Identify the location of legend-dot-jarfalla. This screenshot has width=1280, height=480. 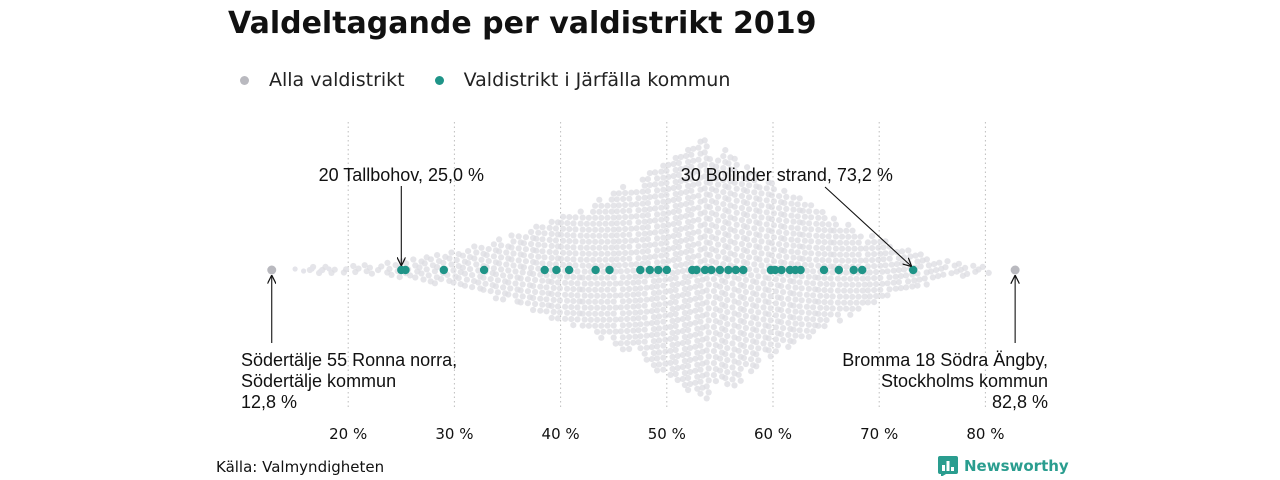
(439, 80).